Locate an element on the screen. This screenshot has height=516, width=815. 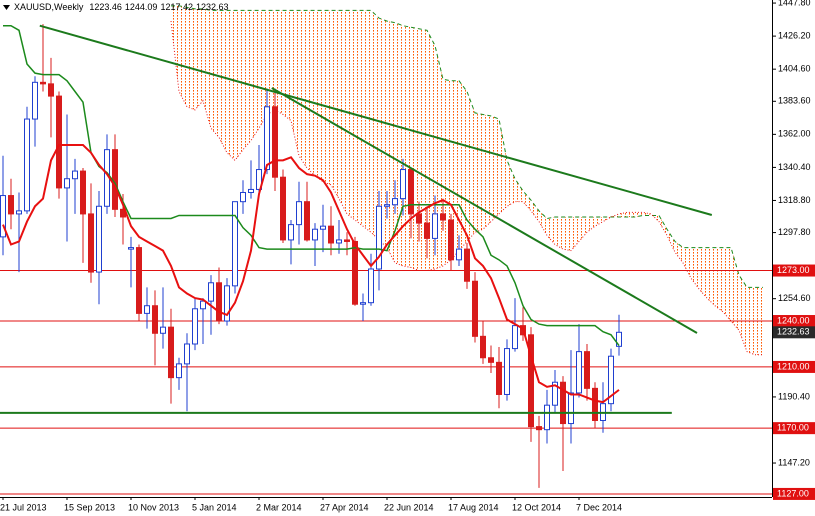
x-tick-label: 22 Jun 2014 is located at coordinates (409, 507).